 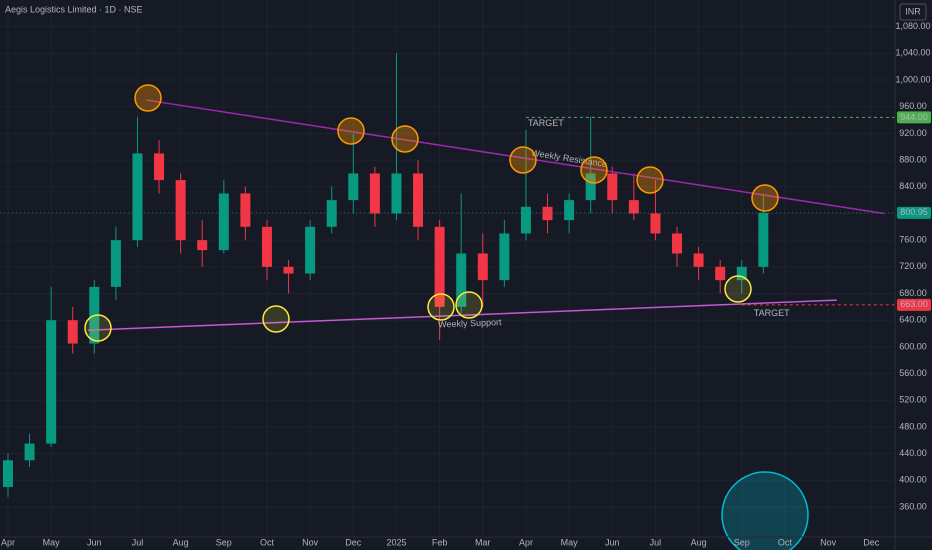 What do you see at coordinates (913, 506) in the screenshot?
I see `y-tick-label: 360.00` at bounding box center [913, 506].